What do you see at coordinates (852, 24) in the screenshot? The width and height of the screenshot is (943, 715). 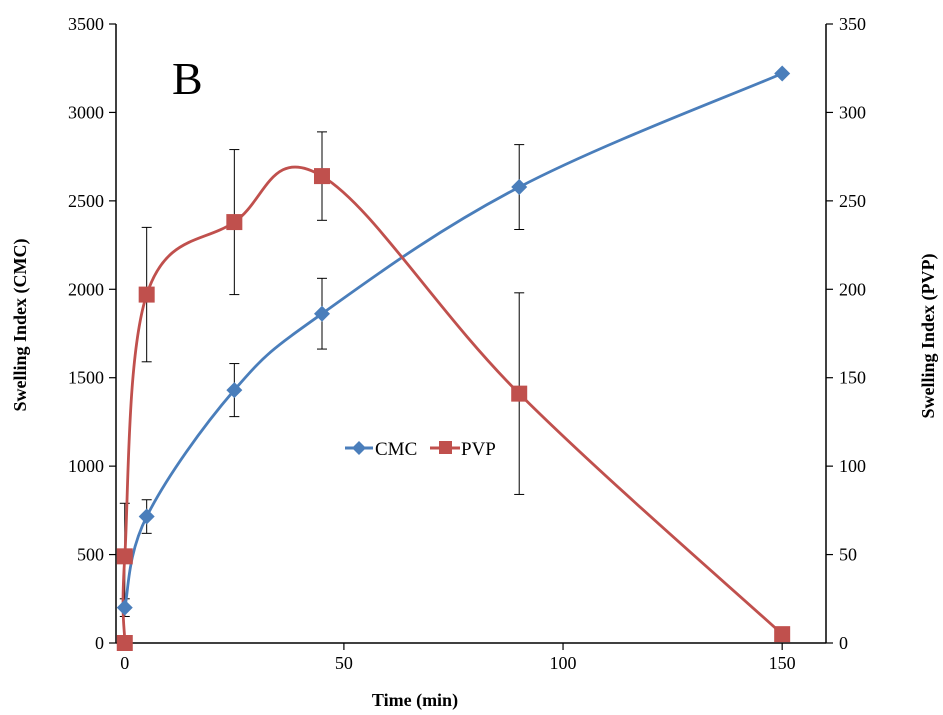 I see `right-y-tick-label: 350` at bounding box center [852, 24].